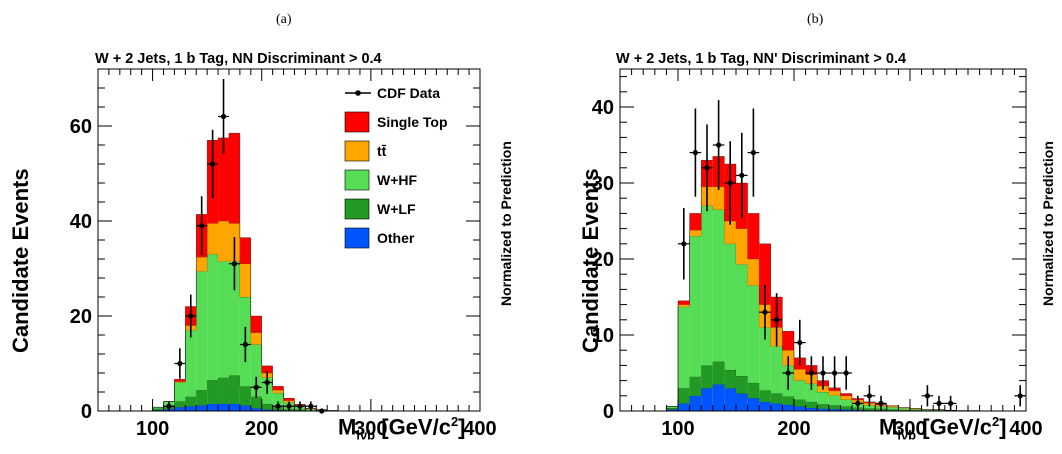 The height and width of the screenshot is (454, 1062). Describe the element at coordinates (358, 93) in the screenshot. I see `legend-marker` at that location.